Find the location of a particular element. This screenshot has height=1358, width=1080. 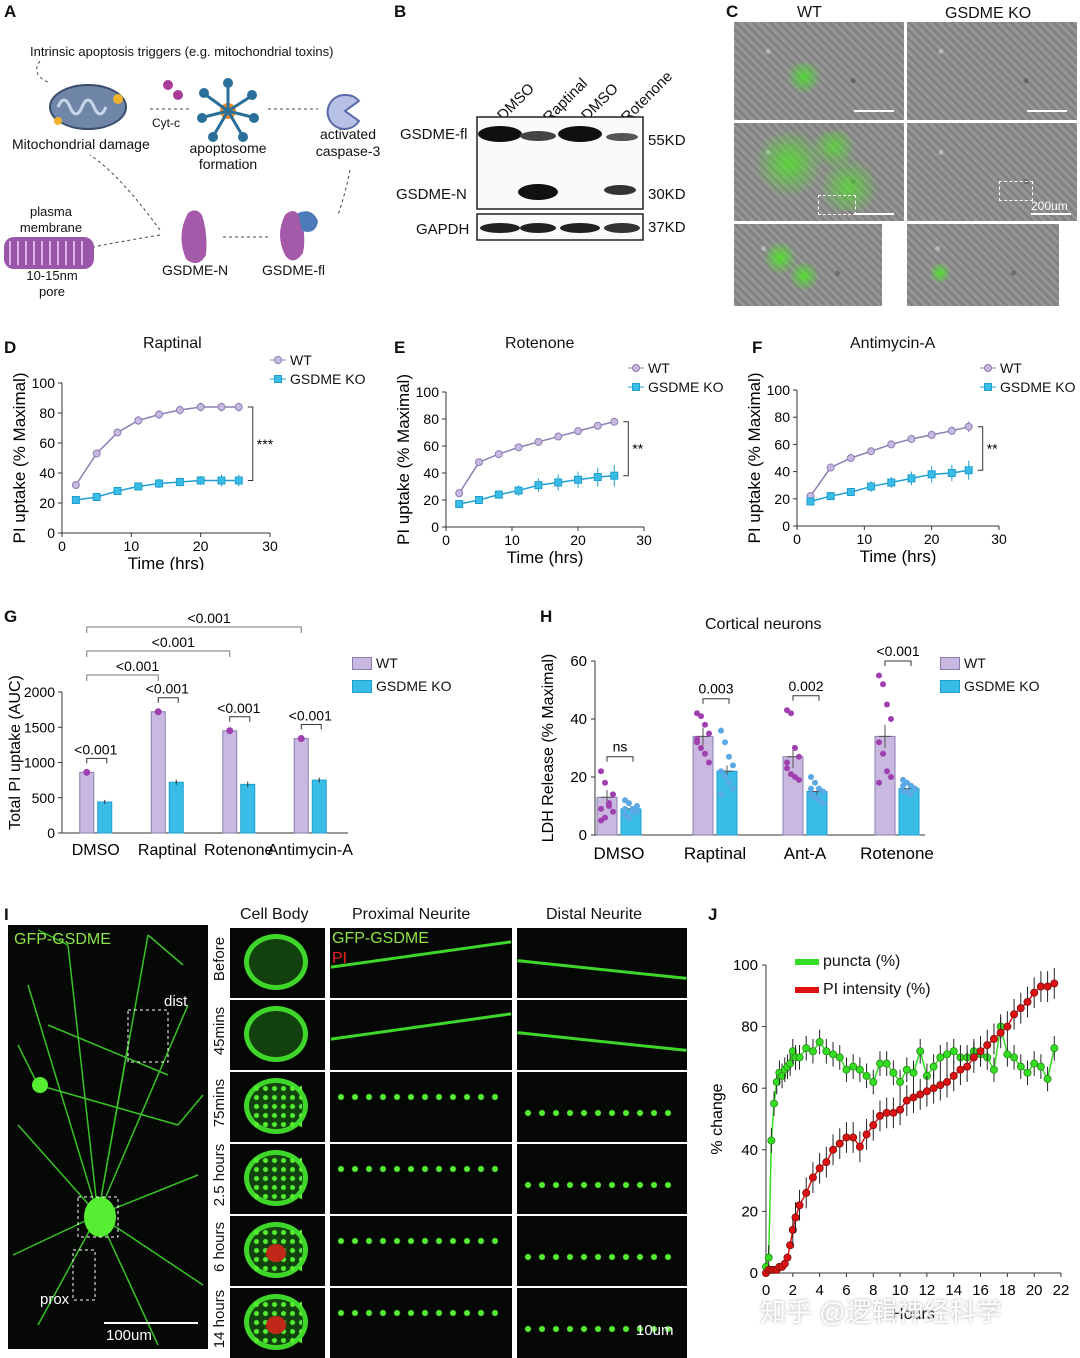

legend-item: GSDME KO is located at coordinates (401, 686).